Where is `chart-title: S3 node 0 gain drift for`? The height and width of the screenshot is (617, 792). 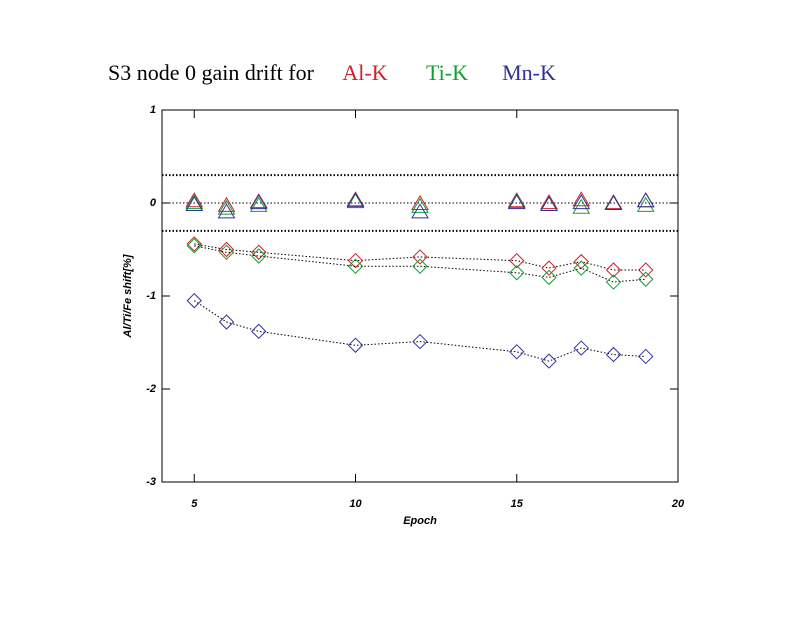
chart-title: S3 node 0 gain drift for is located at coordinates (211, 72).